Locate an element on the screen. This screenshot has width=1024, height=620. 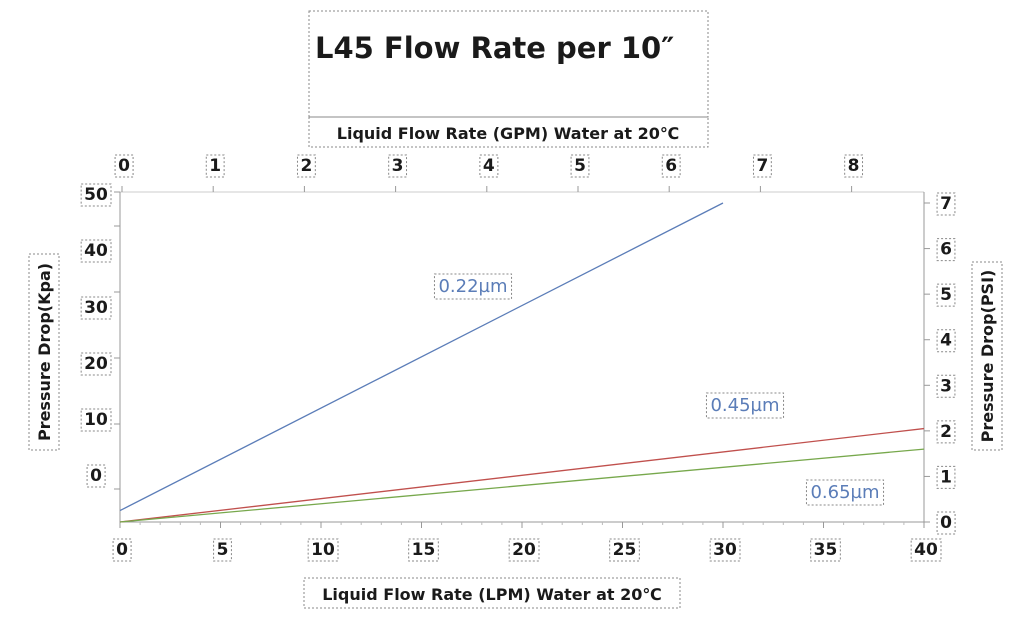
right-tick-label-3: 3 is located at coordinates (946, 386).